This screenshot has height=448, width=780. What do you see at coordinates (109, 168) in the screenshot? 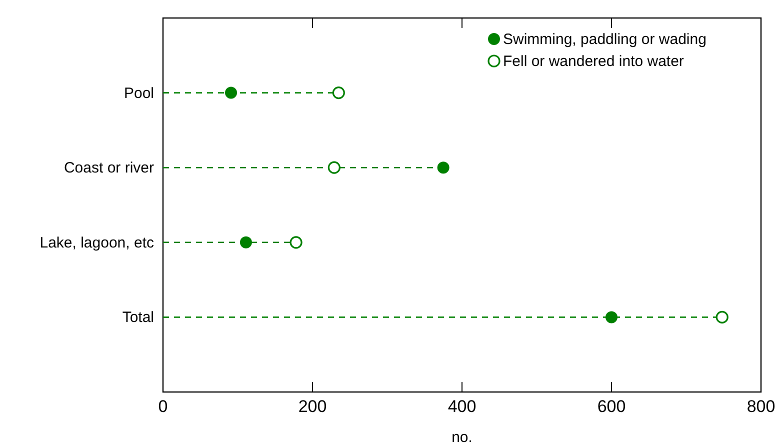
I see `y-tick-label: Coast or river` at bounding box center [109, 168].